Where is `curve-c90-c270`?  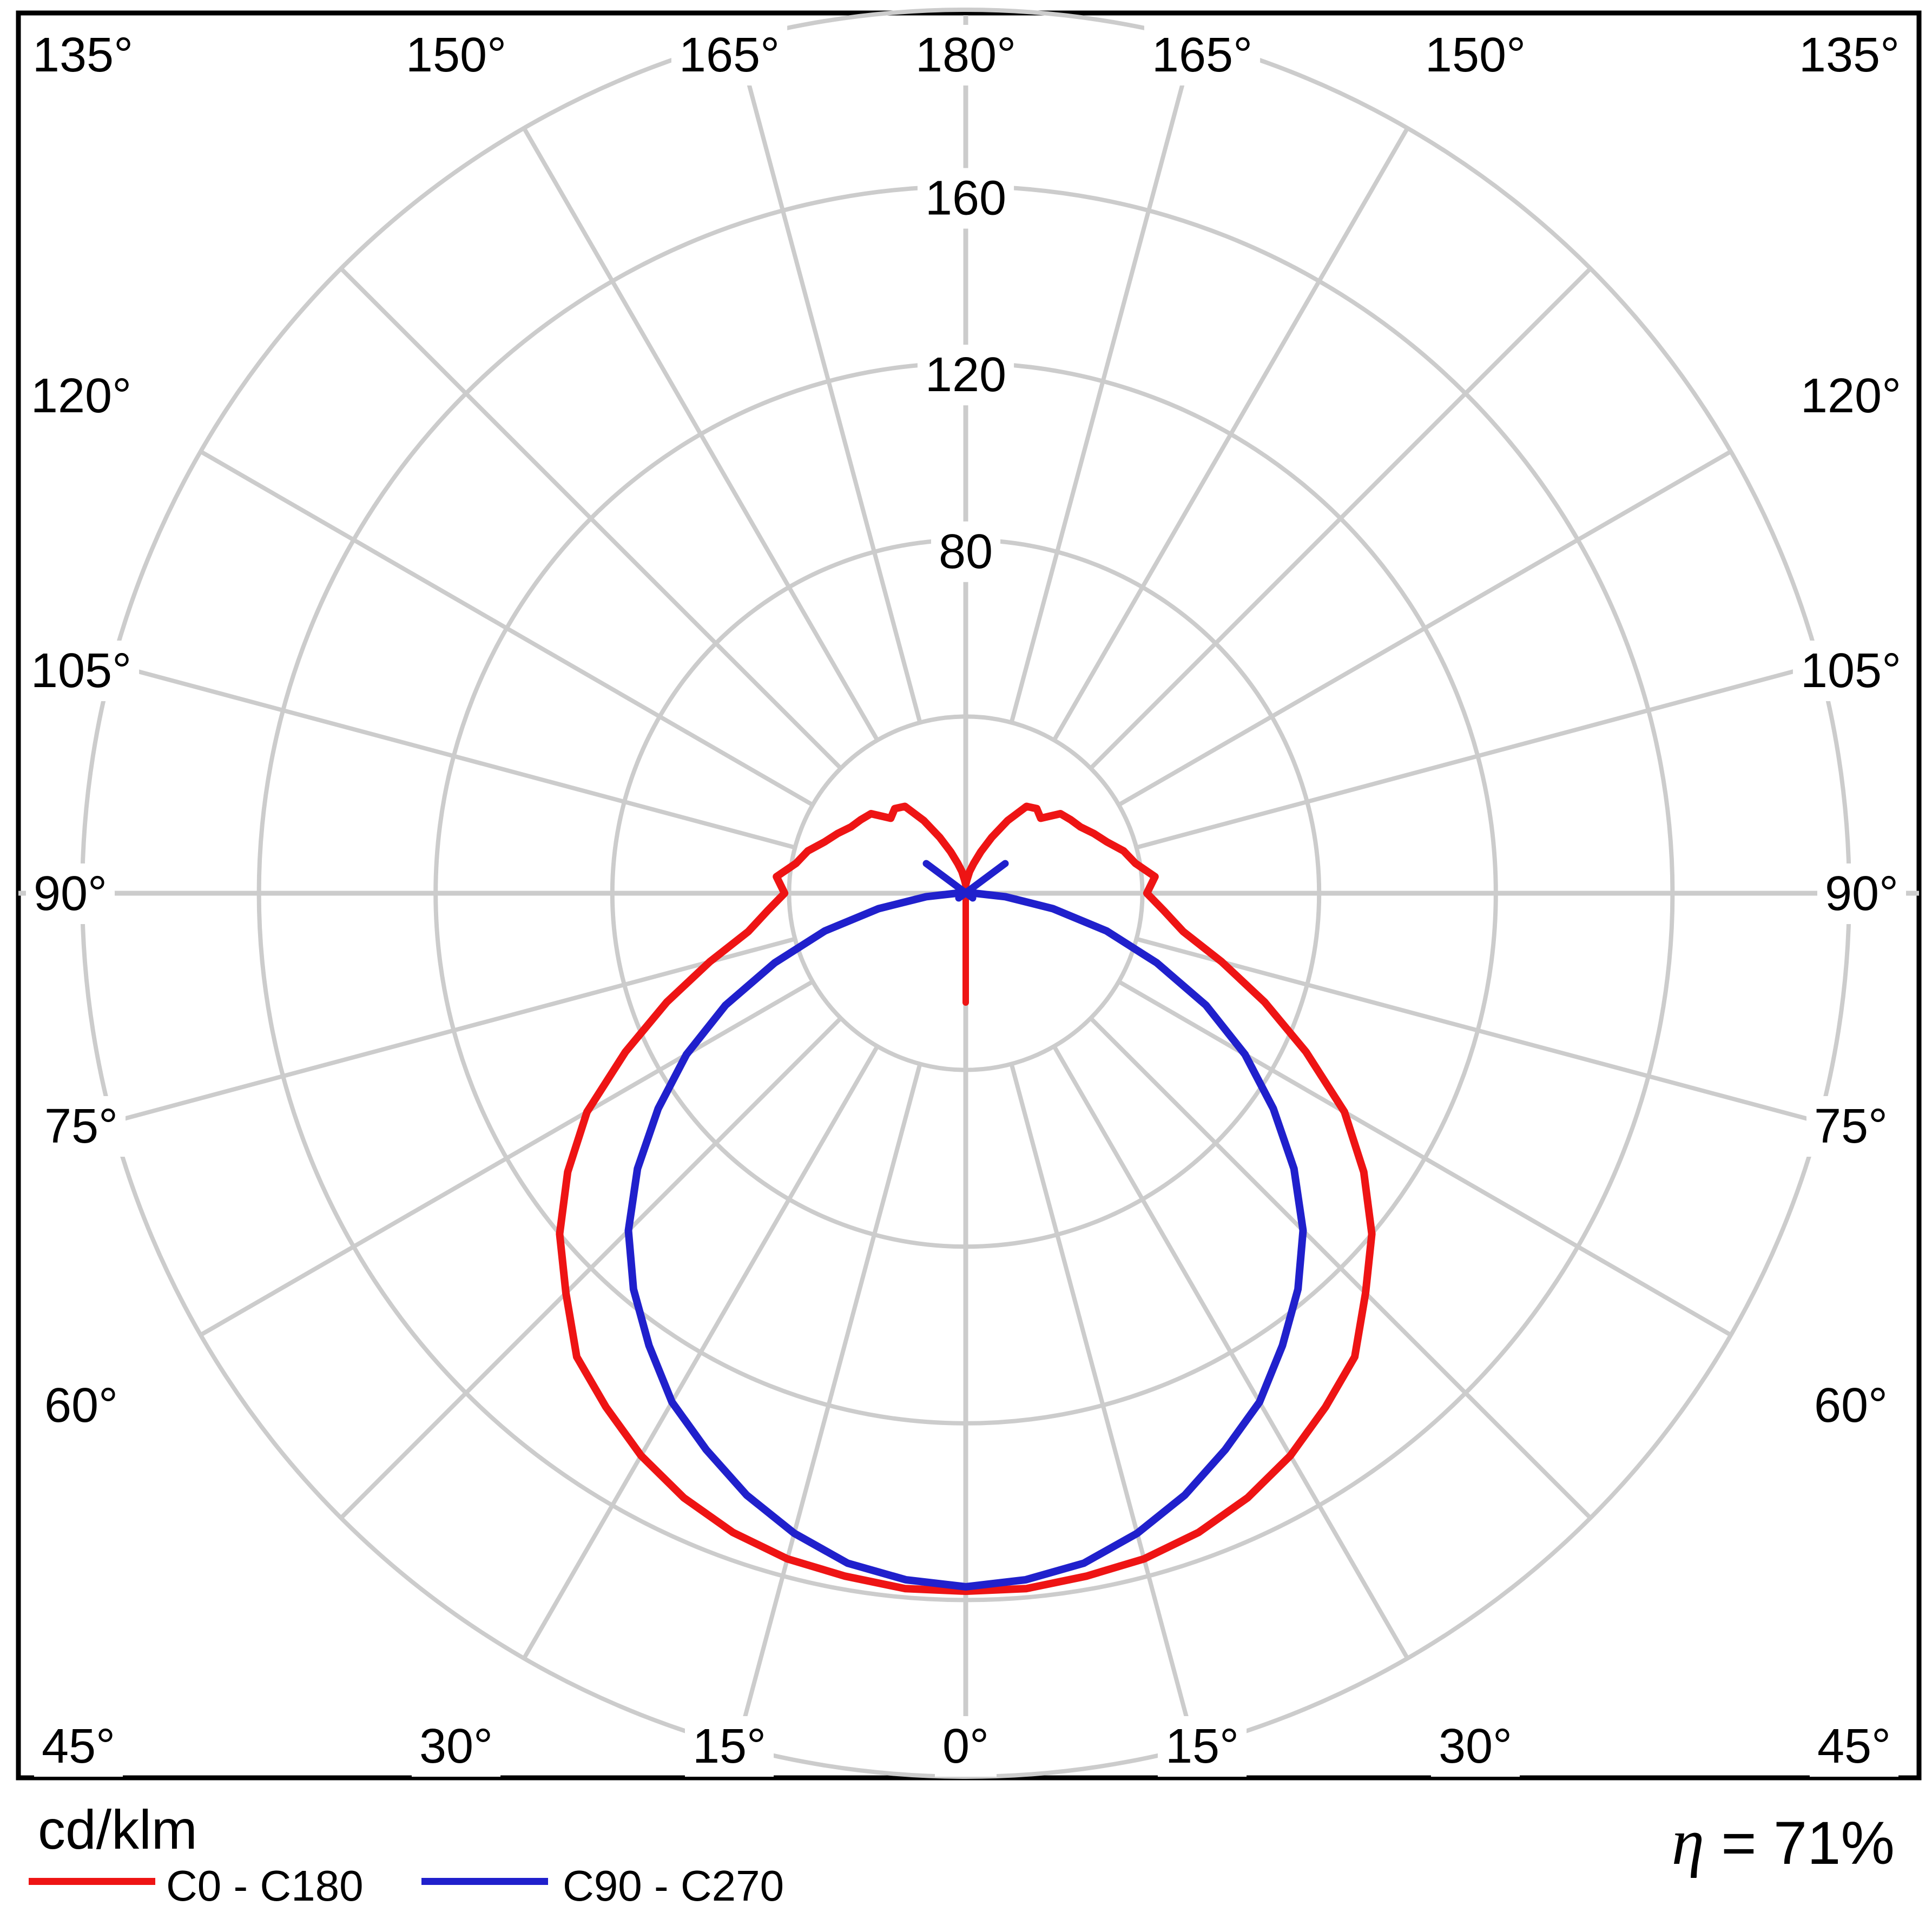
curve-c90-c270 is located at coordinates (965, 1240).